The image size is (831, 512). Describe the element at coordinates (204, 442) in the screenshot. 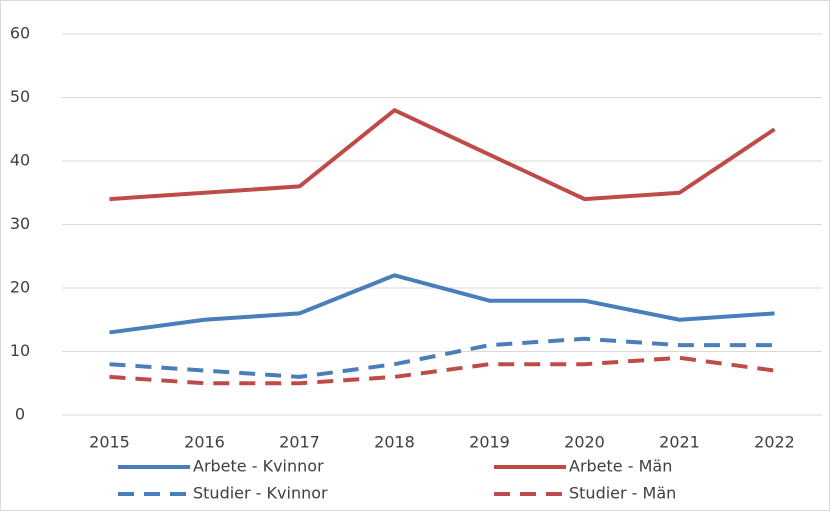

I see `x-tick-label: 2016` at that location.